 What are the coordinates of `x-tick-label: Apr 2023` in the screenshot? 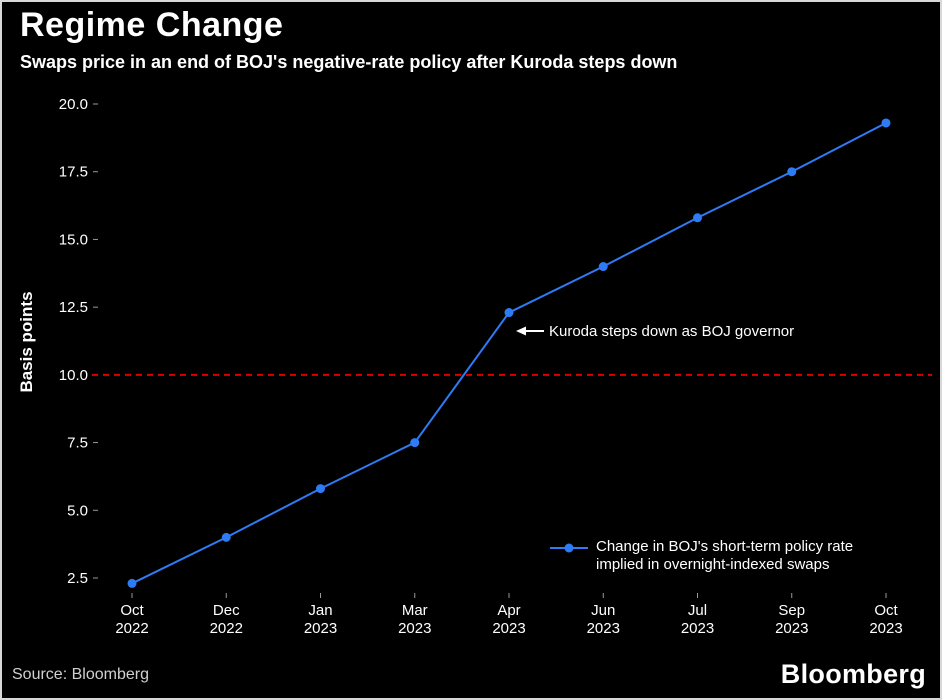 It's located at (508, 619).